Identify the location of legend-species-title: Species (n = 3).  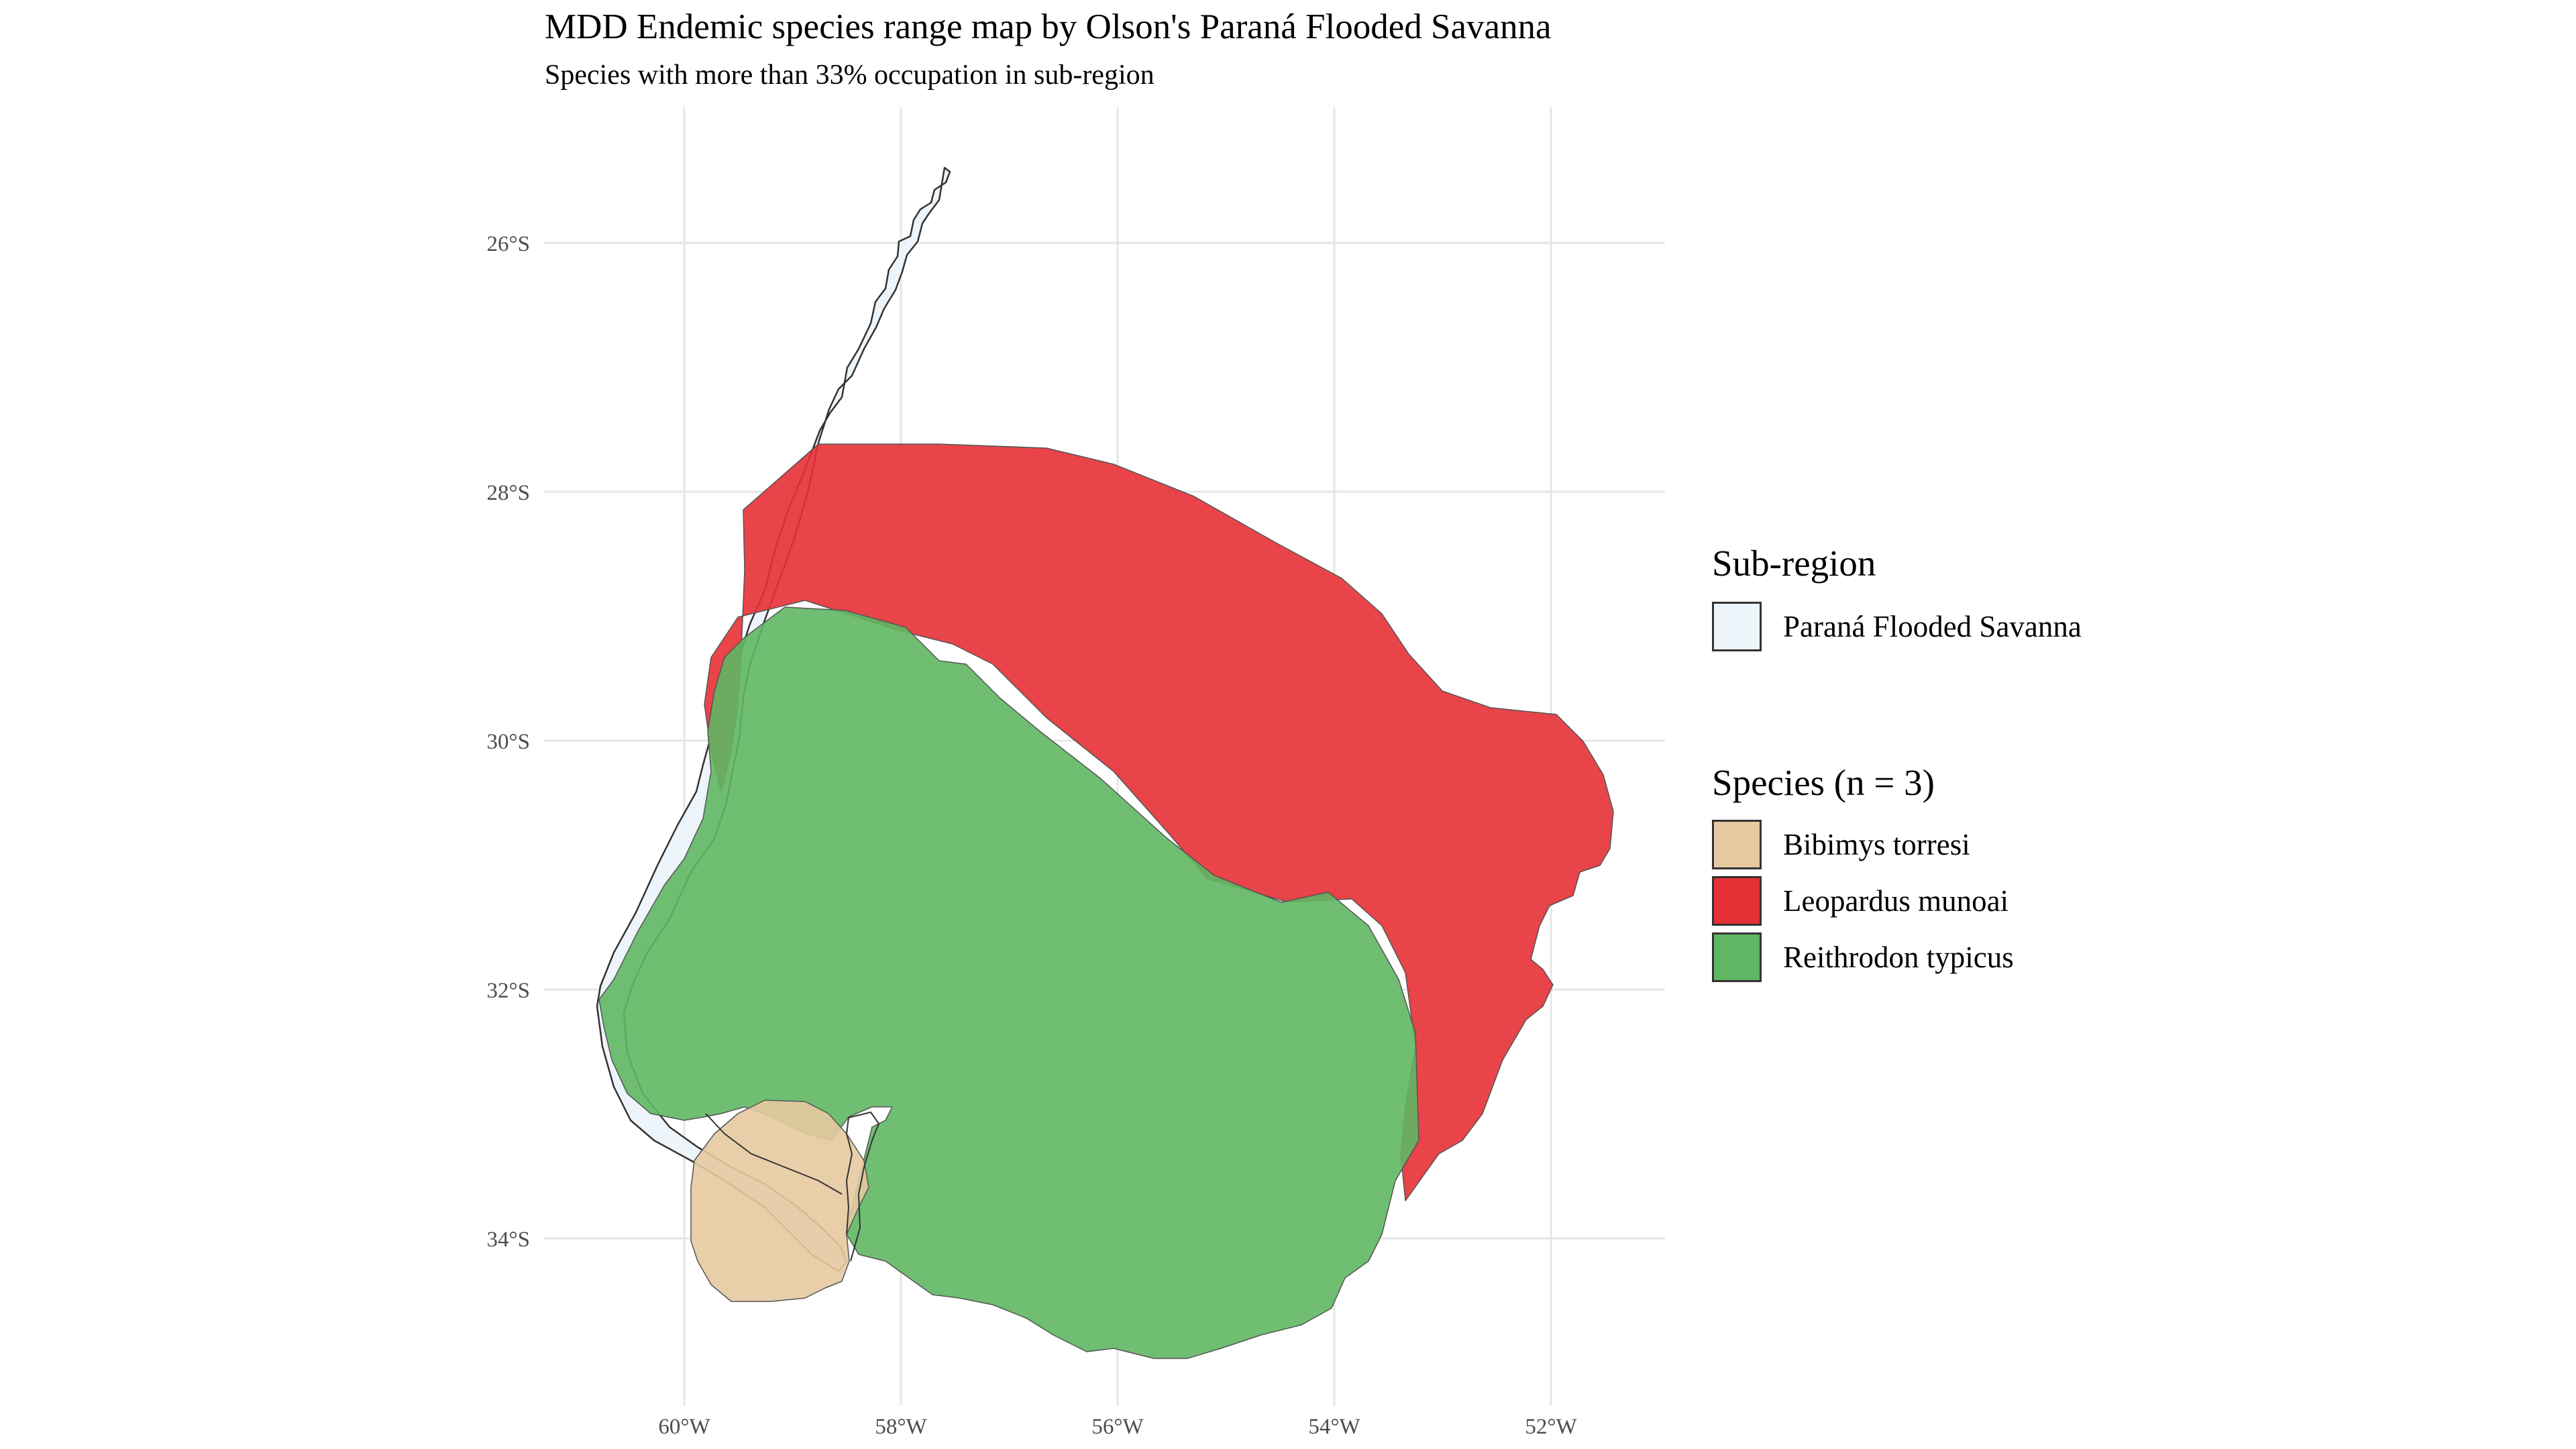
(1823, 782).